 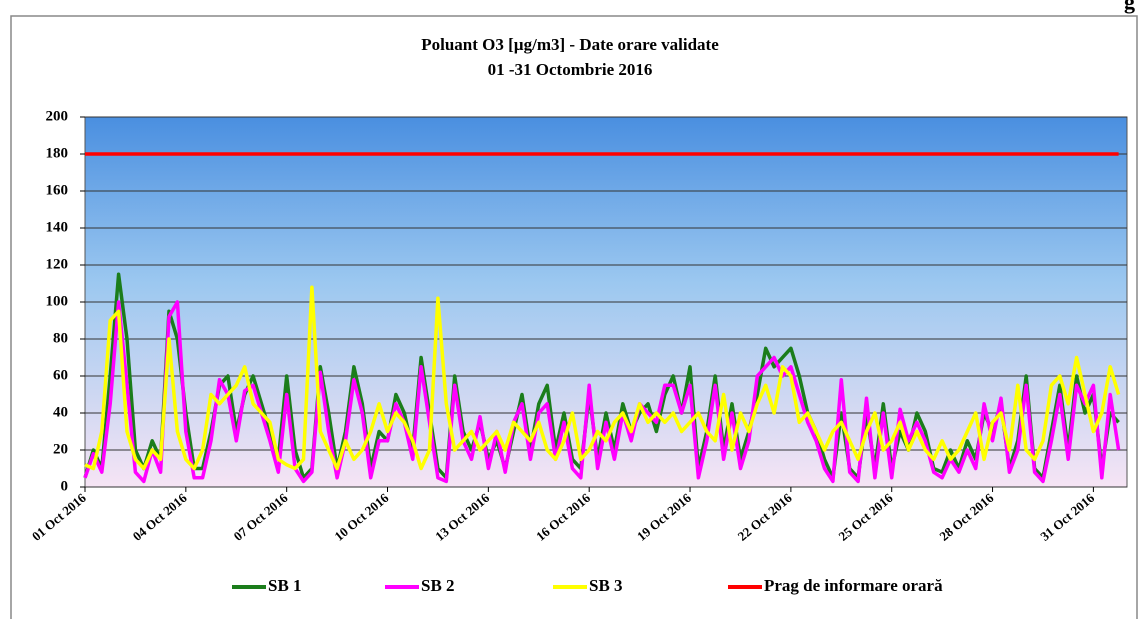 What do you see at coordinates (57, 227) in the screenshot?
I see `y-tick-label: 140` at bounding box center [57, 227].